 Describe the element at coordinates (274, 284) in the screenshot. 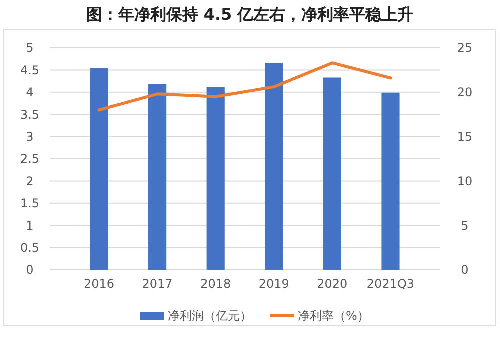

I see `x-tick-label: 2019` at that location.